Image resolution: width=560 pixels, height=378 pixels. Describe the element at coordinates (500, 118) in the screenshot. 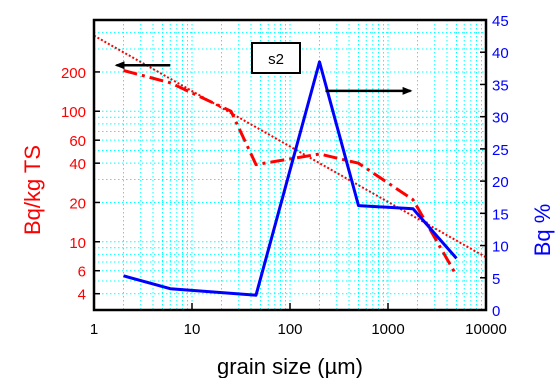

I see `y-right-tick-label: 30` at that location.